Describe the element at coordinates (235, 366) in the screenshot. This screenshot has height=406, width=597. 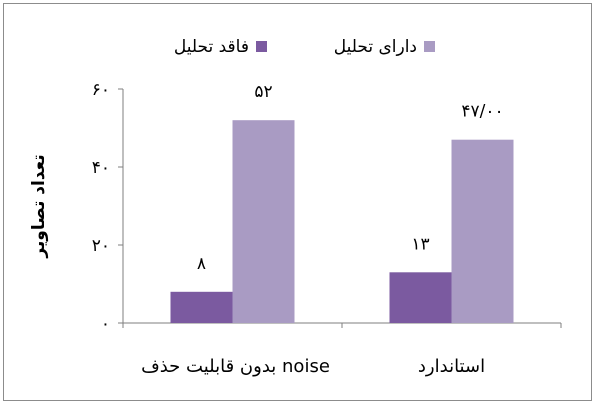
I see `x-category-label: بدون قابلیت حذف noise` at that location.